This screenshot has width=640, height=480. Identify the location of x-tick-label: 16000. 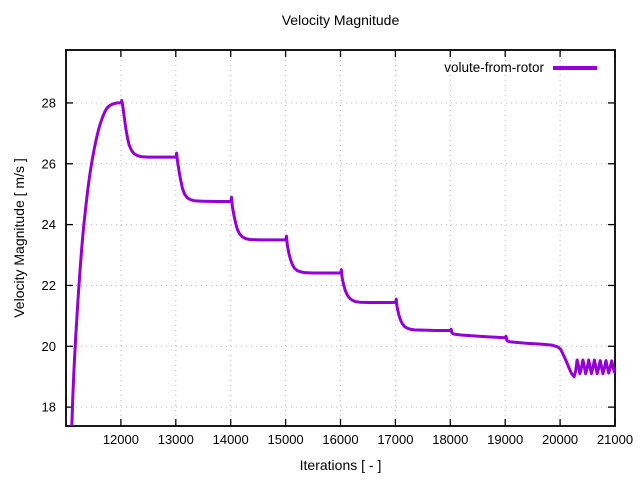
(340, 439).